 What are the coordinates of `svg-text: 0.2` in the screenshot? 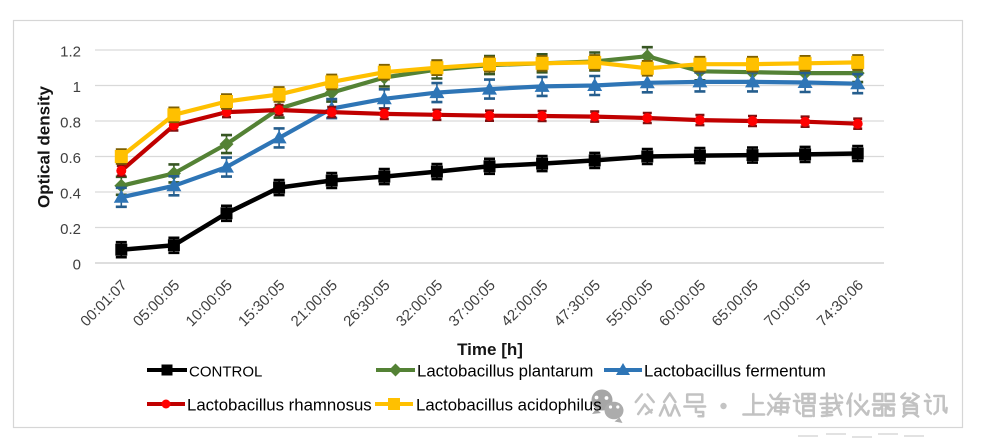 It's located at (70, 229).